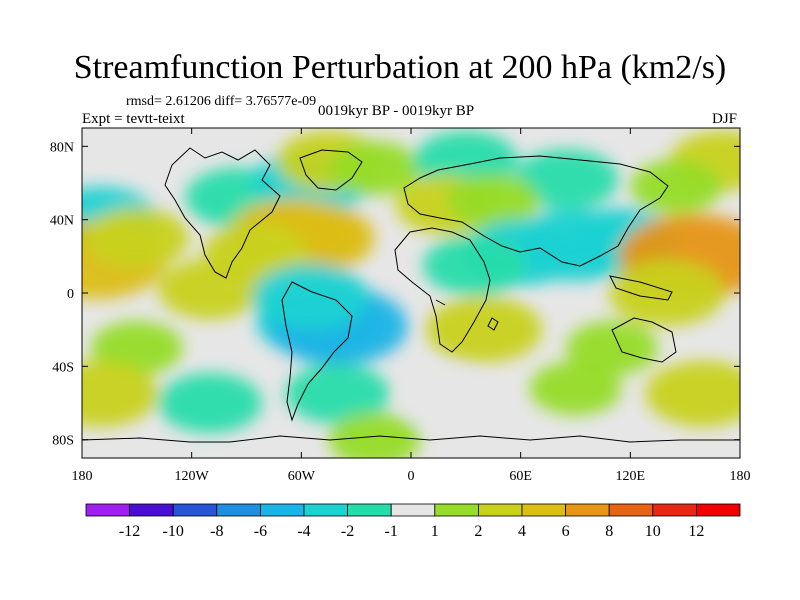  What do you see at coordinates (192, 476) in the screenshot?
I see `x-tick-label: 120W` at bounding box center [192, 476].